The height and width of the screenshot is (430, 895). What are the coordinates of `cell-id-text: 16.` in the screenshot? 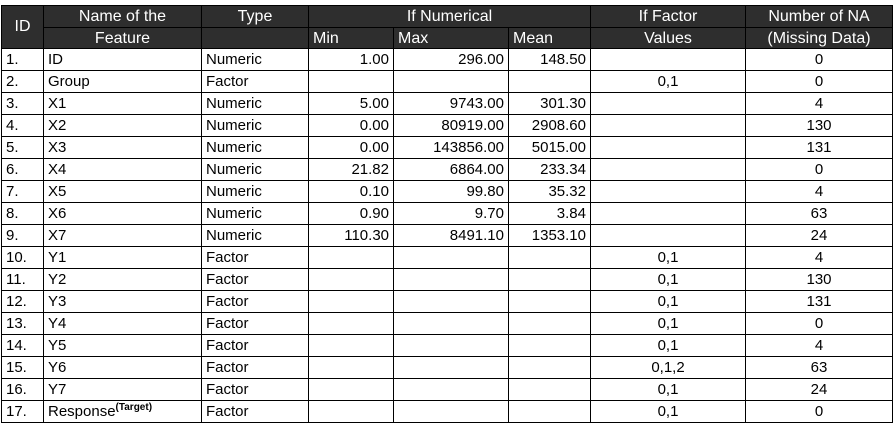 It's located at (16, 389).